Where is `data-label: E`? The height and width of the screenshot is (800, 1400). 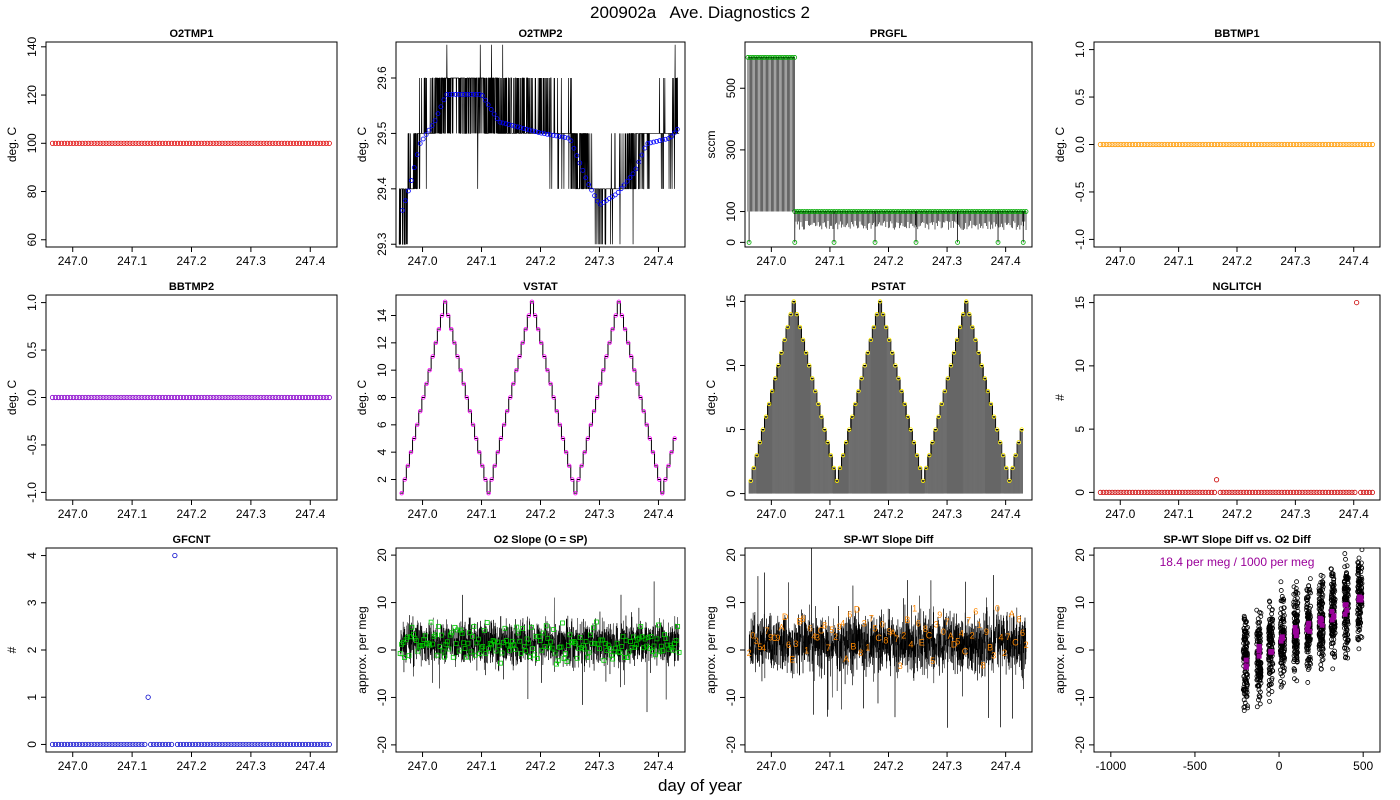
data-label: E is located at coordinates (922, 643).